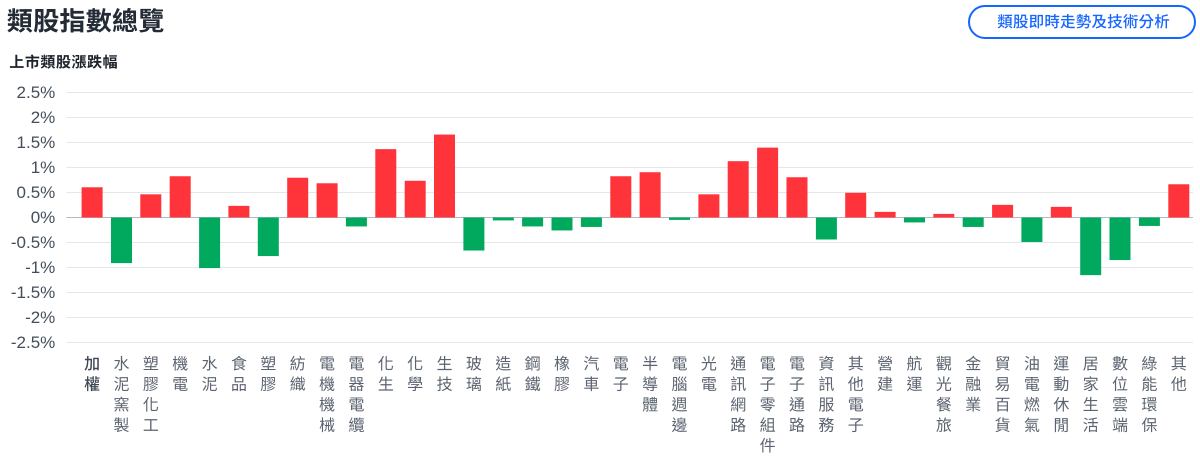 The width and height of the screenshot is (1200, 470). What do you see at coordinates (43, 167) in the screenshot?
I see `svg-text: 1%` at bounding box center [43, 167].